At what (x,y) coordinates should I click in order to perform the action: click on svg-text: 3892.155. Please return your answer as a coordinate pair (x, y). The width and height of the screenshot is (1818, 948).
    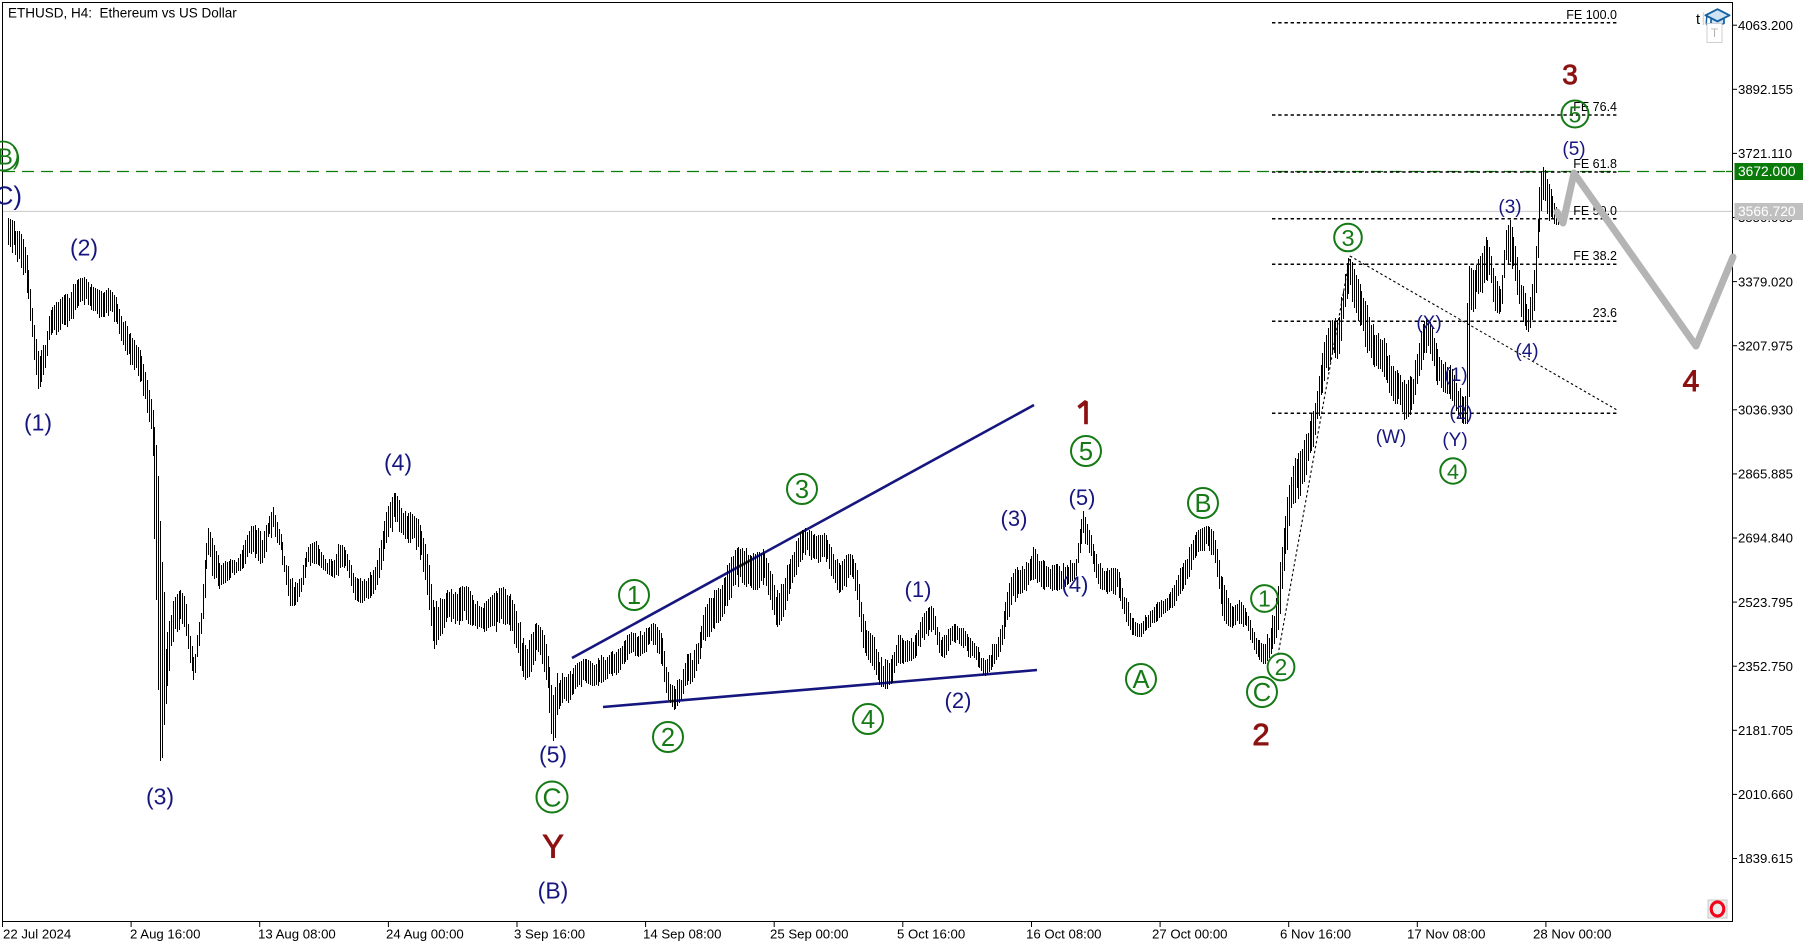
    Looking at the image, I should click on (1765, 89).